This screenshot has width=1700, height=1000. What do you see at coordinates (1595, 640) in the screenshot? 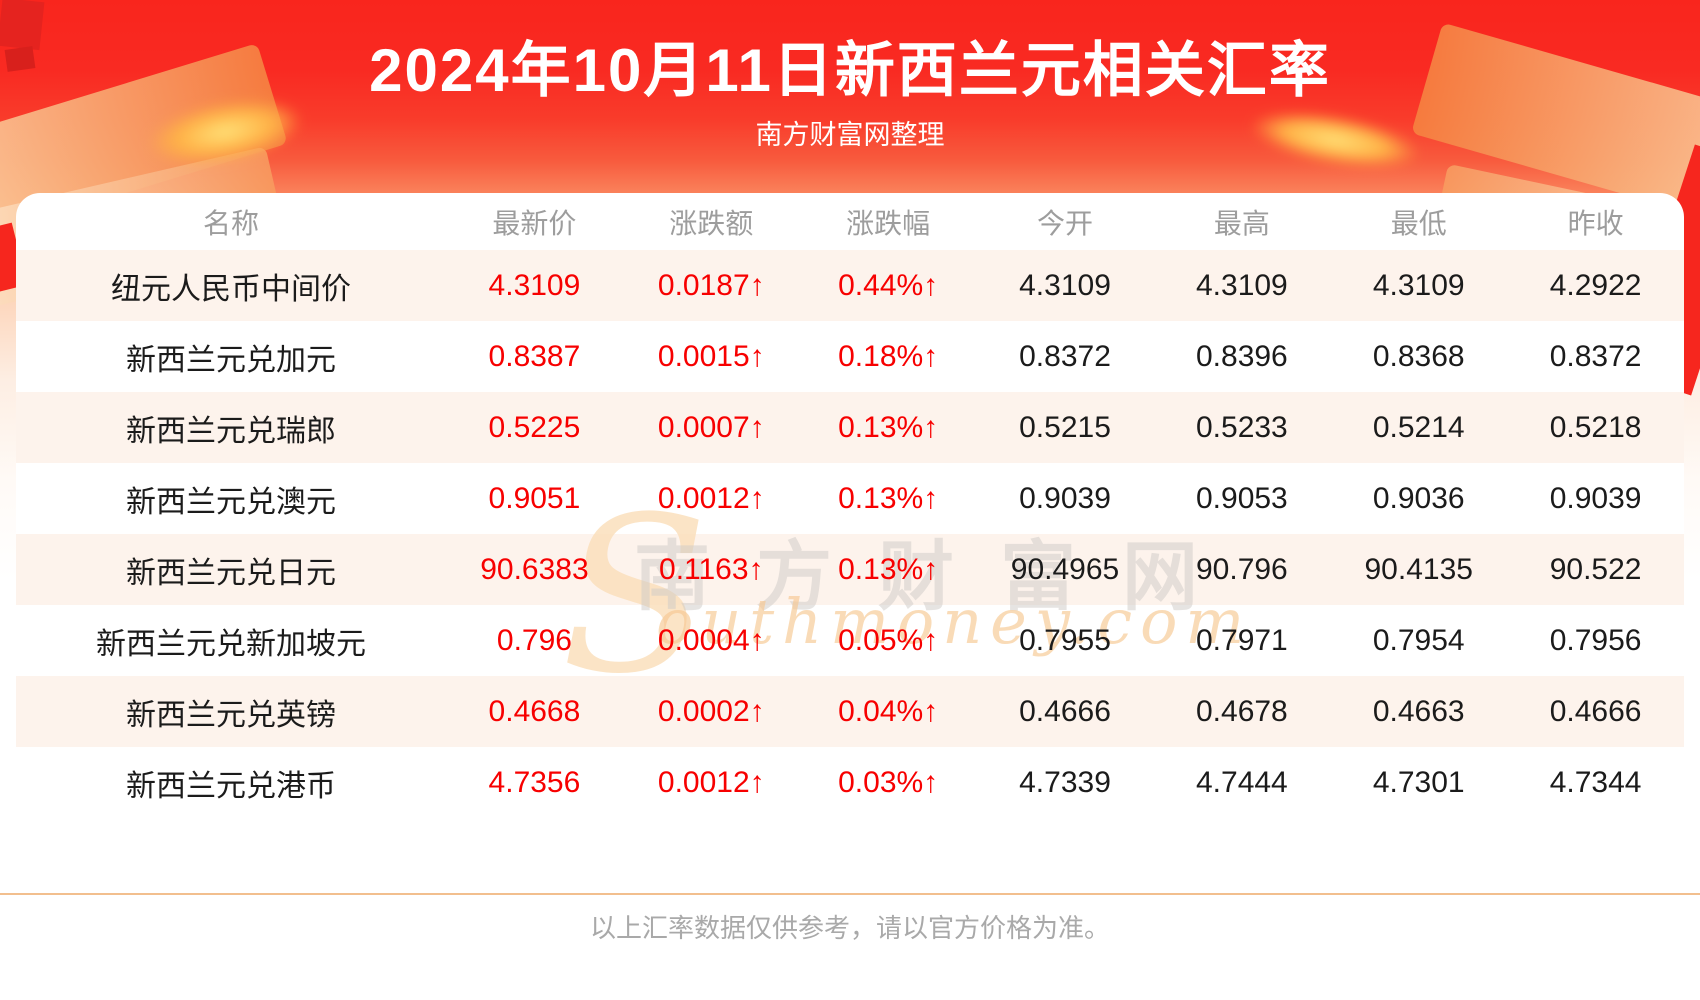
I see `prev-close-price: 0.7956` at bounding box center [1595, 640].